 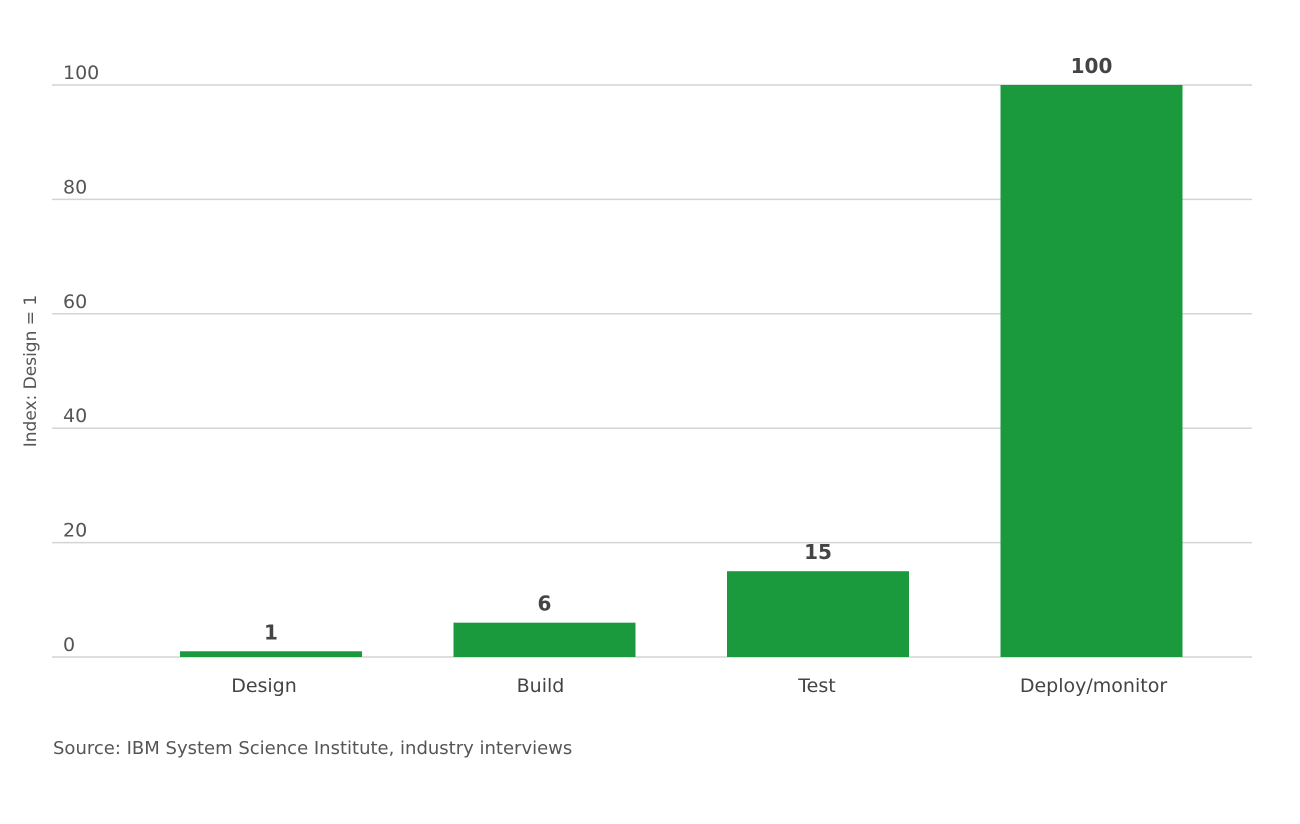 What do you see at coordinates (818, 614) in the screenshot?
I see `bar-test` at bounding box center [818, 614].